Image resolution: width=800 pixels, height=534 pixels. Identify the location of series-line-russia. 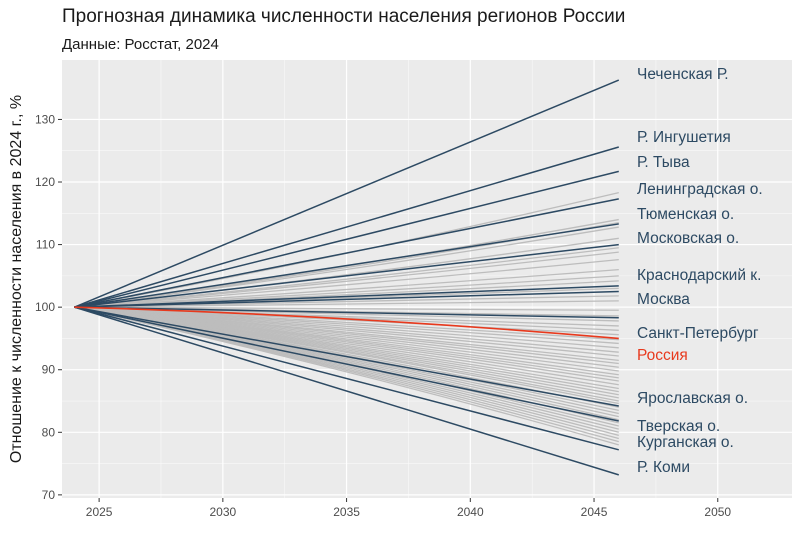
(346, 323).